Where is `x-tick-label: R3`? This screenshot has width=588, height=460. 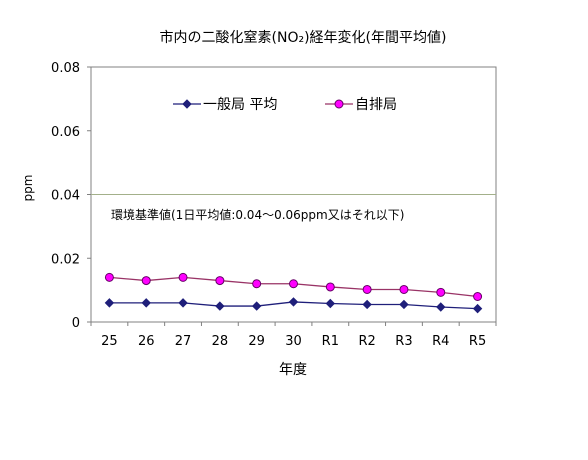
x-tick-label: R3 is located at coordinates (403, 341).